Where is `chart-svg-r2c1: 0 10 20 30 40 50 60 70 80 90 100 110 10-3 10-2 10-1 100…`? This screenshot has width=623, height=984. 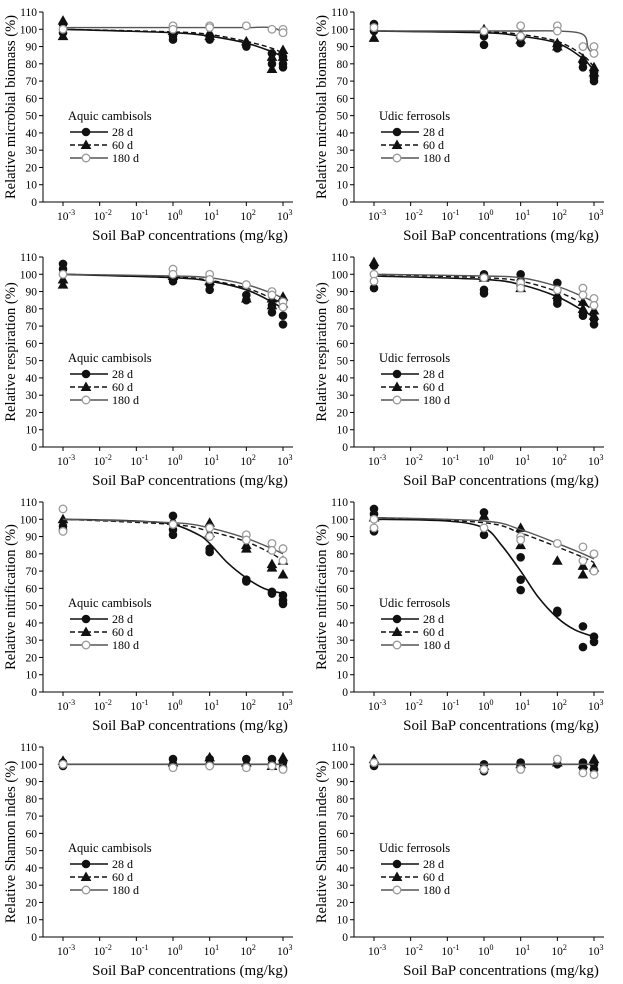
chart-svg-r2c1: 0 10 20 30 40 50 60 70 80 90 100 110 10-3 10-2 10-1 100… is located at coordinates (148, 370).